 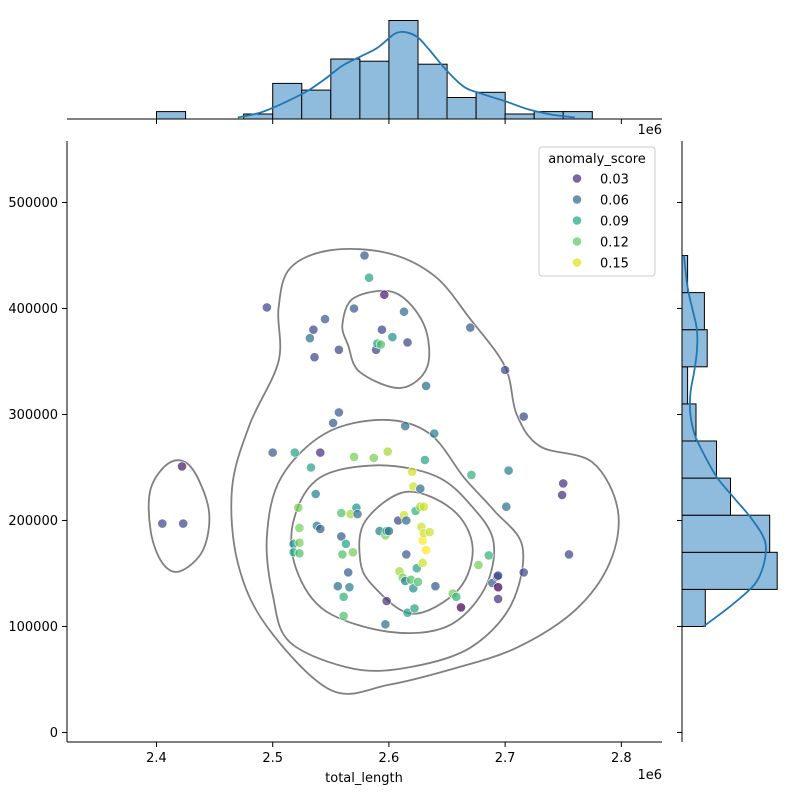 I want to click on x-tick-label: 2.6, so click(x=389, y=758).